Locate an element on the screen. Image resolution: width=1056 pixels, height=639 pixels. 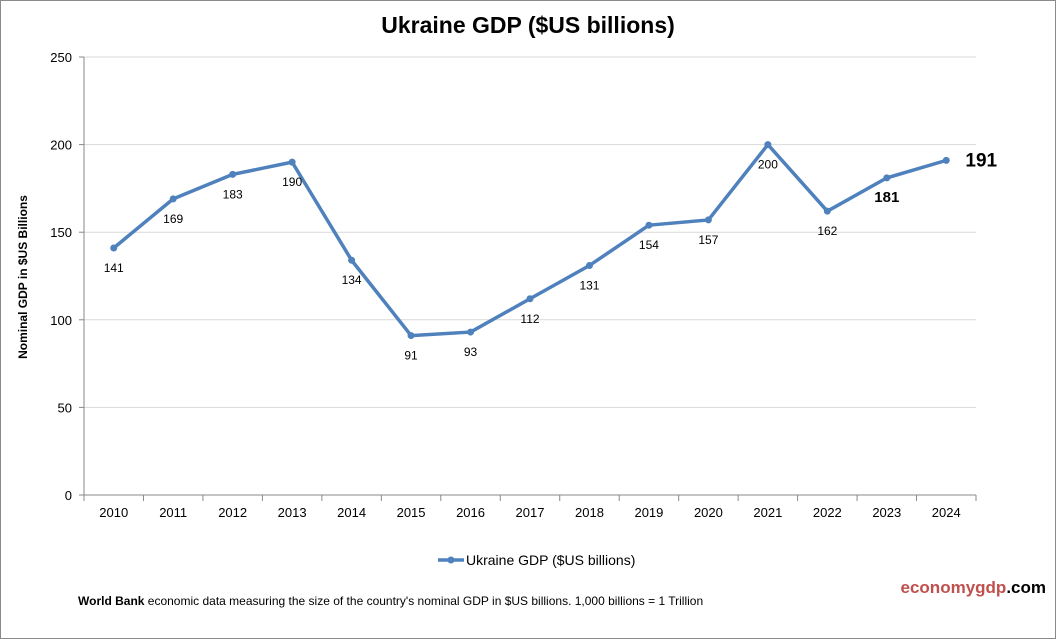
data-label: 131 is located at coordinates (589, 285).